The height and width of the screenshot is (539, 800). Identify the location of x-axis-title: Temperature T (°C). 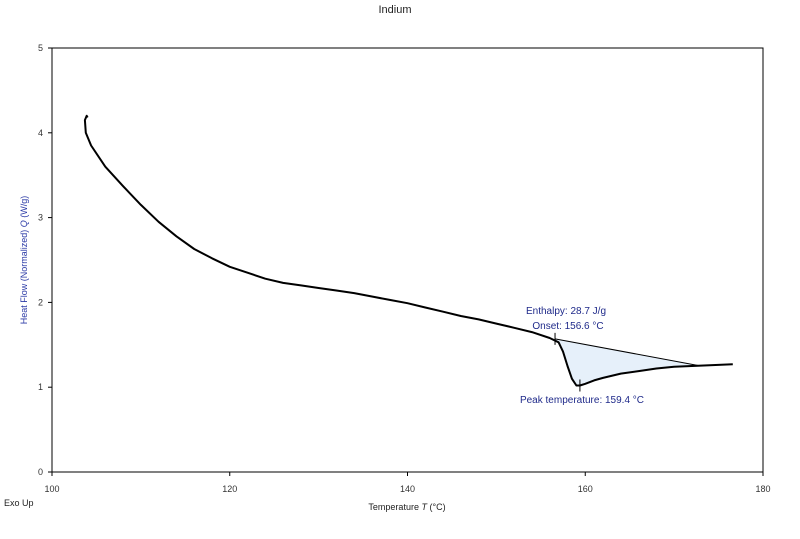
(406, 507).